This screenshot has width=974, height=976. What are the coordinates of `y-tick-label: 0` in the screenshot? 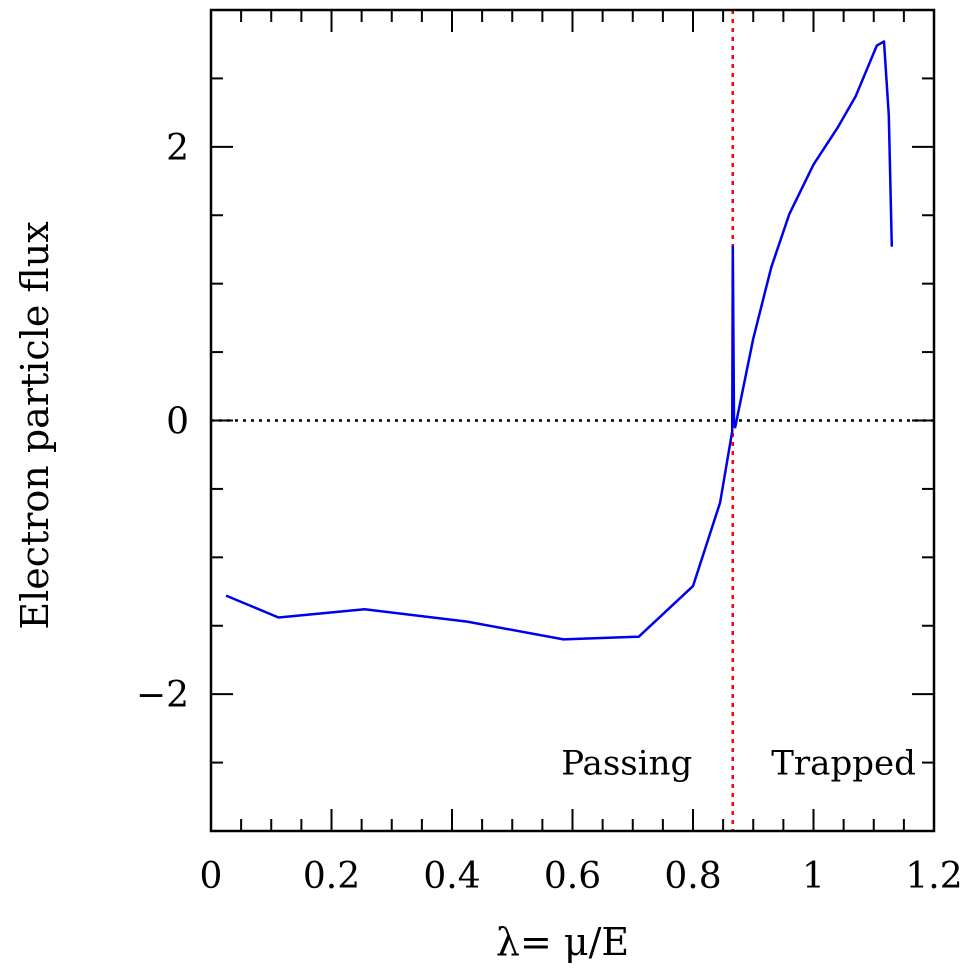 It's located at (177, 422).